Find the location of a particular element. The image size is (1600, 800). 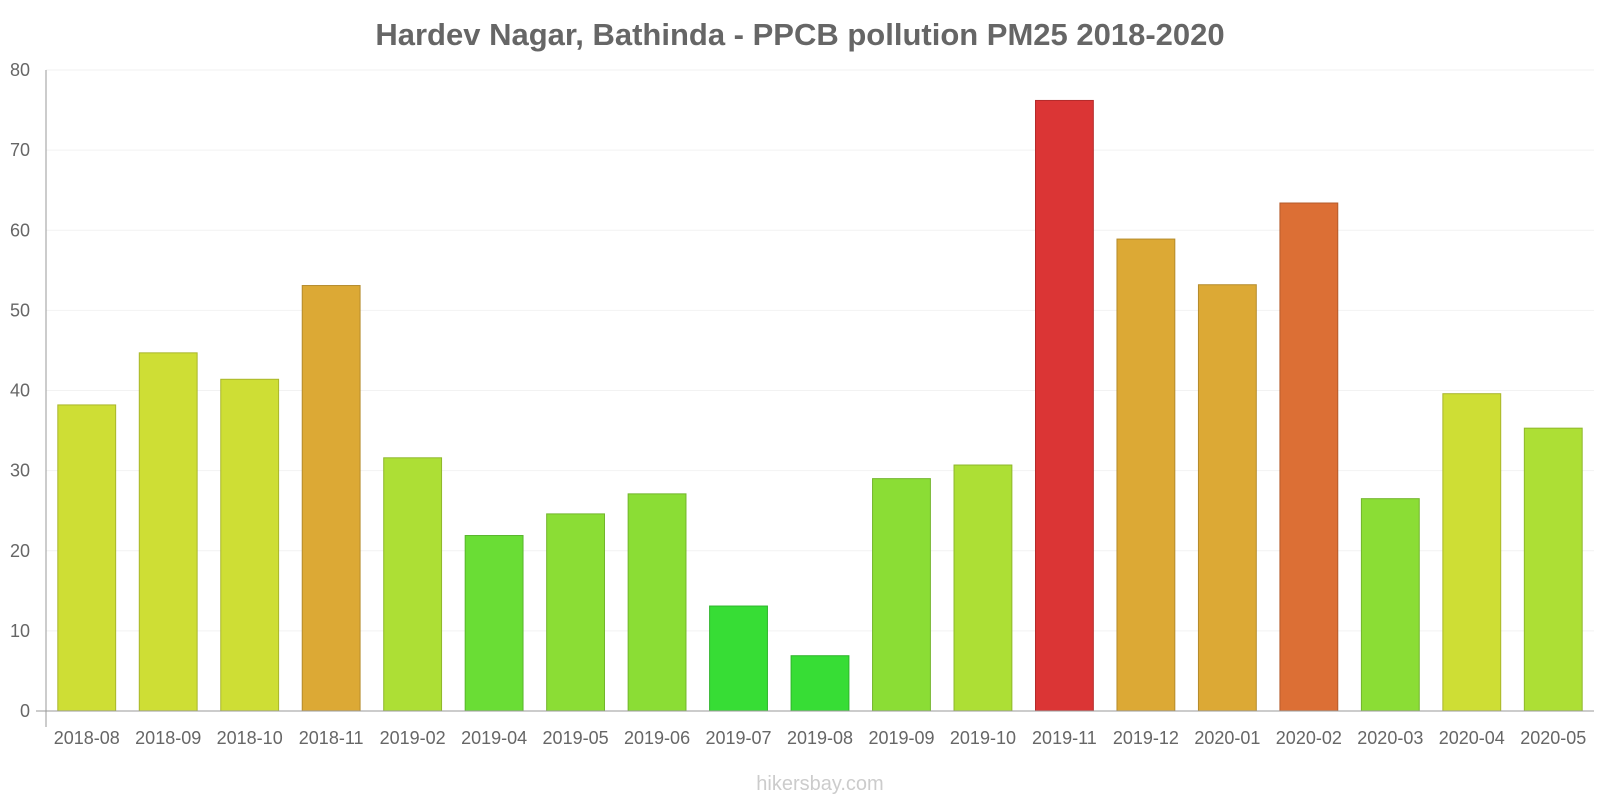

x-tick-label: 2019-06 is located at coordinates (657, 738).